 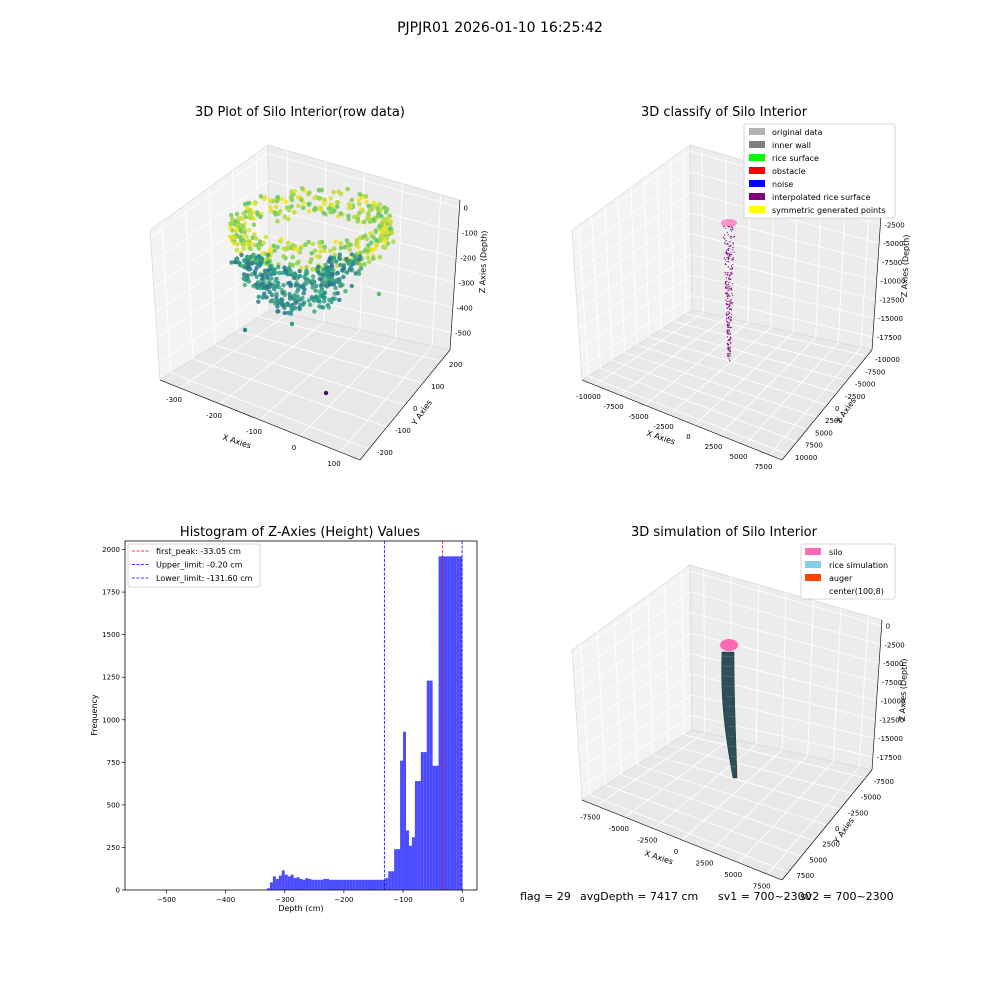 I want to click on panel2-axis-line, so click(x=877, y=275).